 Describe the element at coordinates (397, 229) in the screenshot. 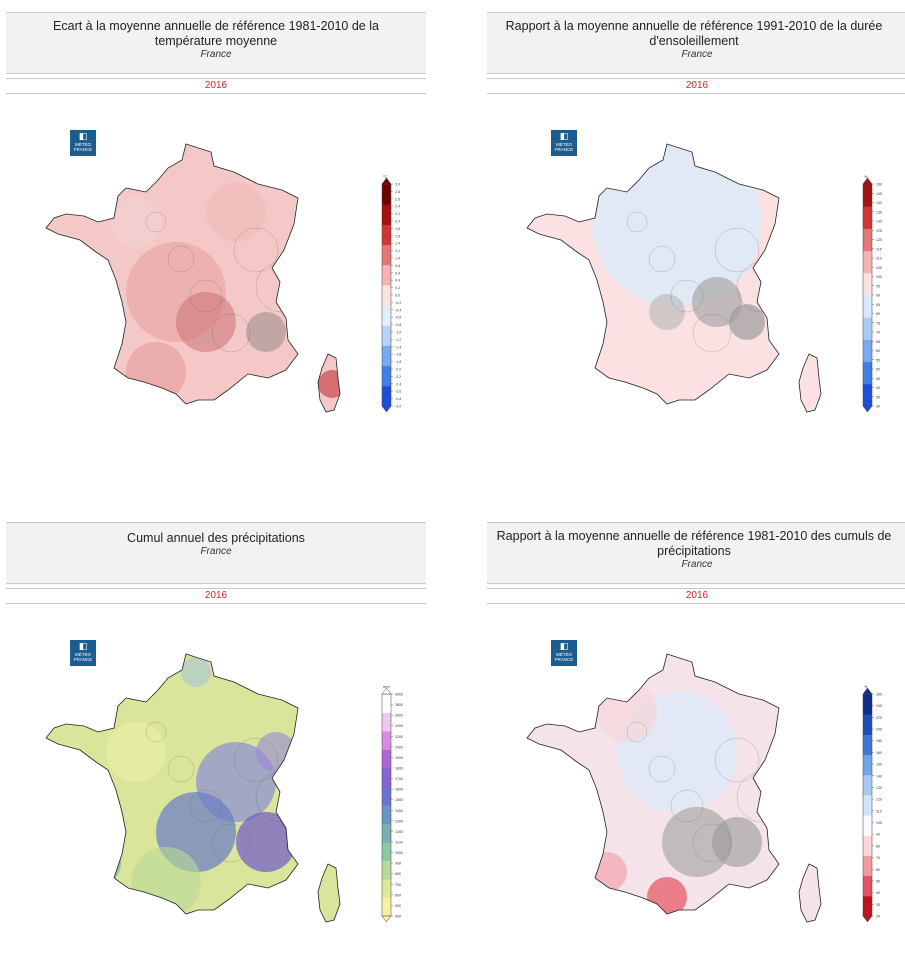

I see `colorbar-tick-label: 1.8` at that location.